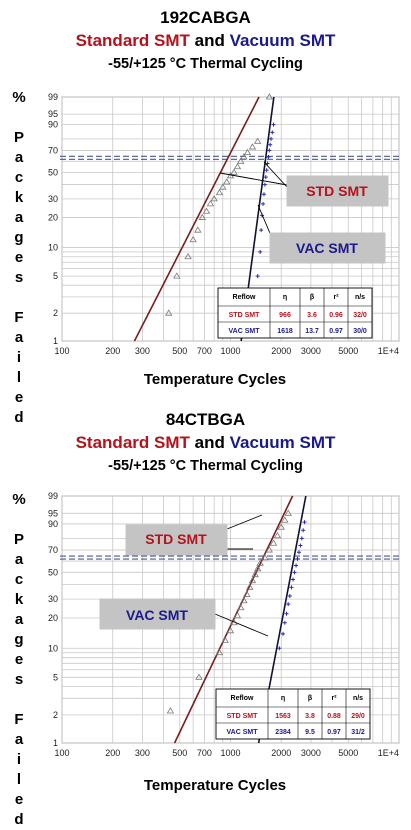  What do you see at coordinates (55, 313) in the screenshot?
I see `y-tick-label: 2` at bounding box center [55, 313].